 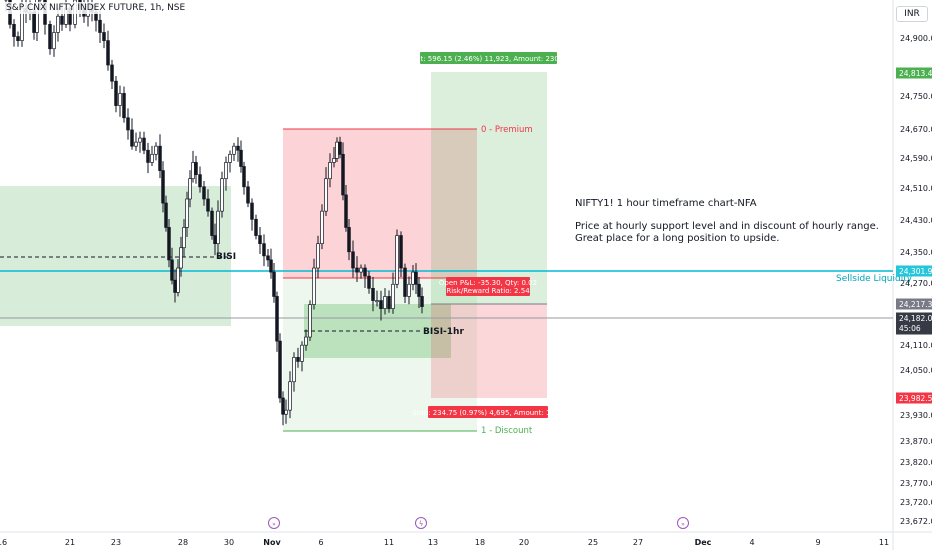 What do you see at coordinates (444, 542) in the screenshot?
I see `time-axis-labels: 16 21 23 28 30 Nov 6 11 13 18 20 25 27 Dec 4 9 11` at bounding box center [444, 542].